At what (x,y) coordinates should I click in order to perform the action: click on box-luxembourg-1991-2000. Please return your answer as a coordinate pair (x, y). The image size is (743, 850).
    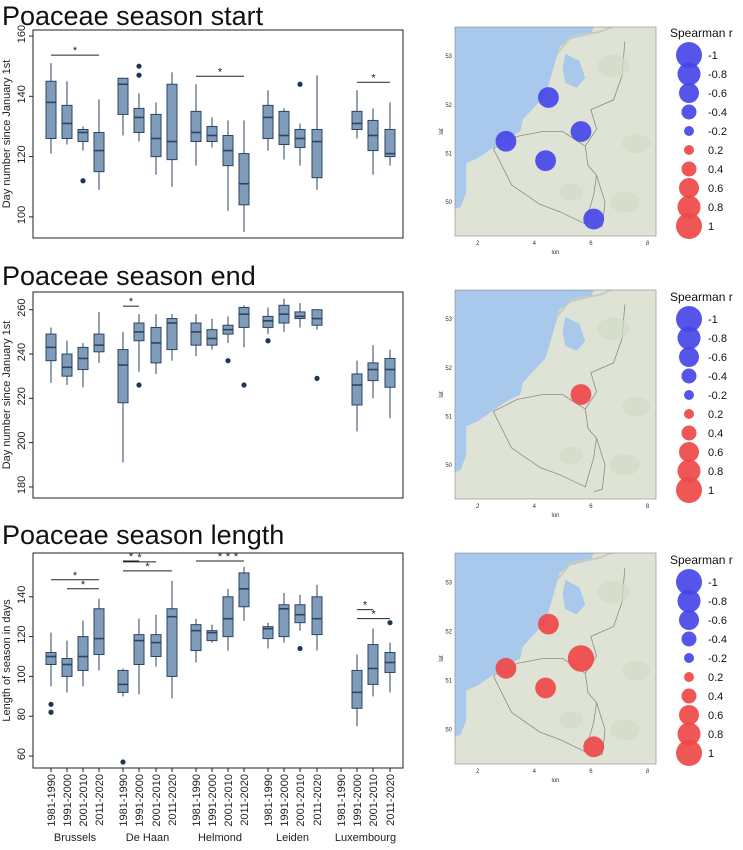
    Looking at the image, I should click on (357, 396).